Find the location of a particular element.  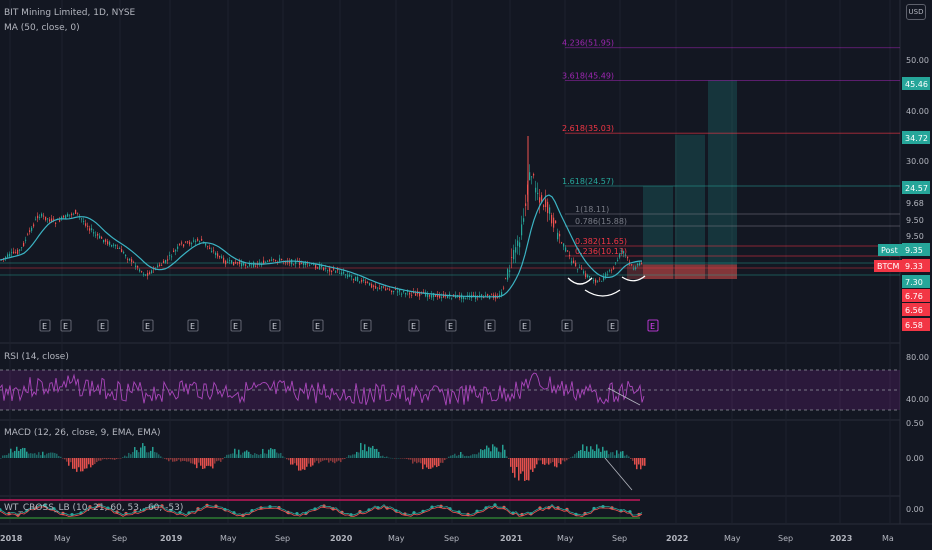

ma-legend: MA (50, close, 0) is located at coordinates (42, 28).